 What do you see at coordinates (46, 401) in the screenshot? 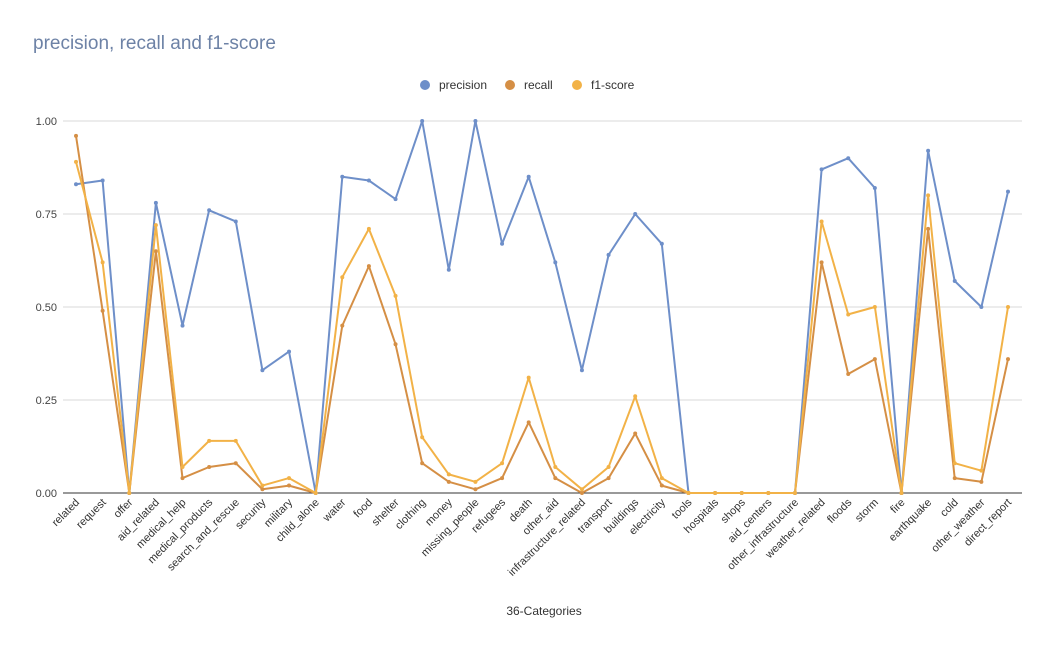
I see `y-tick-label: 0.25` at bounding box center [46, 401].